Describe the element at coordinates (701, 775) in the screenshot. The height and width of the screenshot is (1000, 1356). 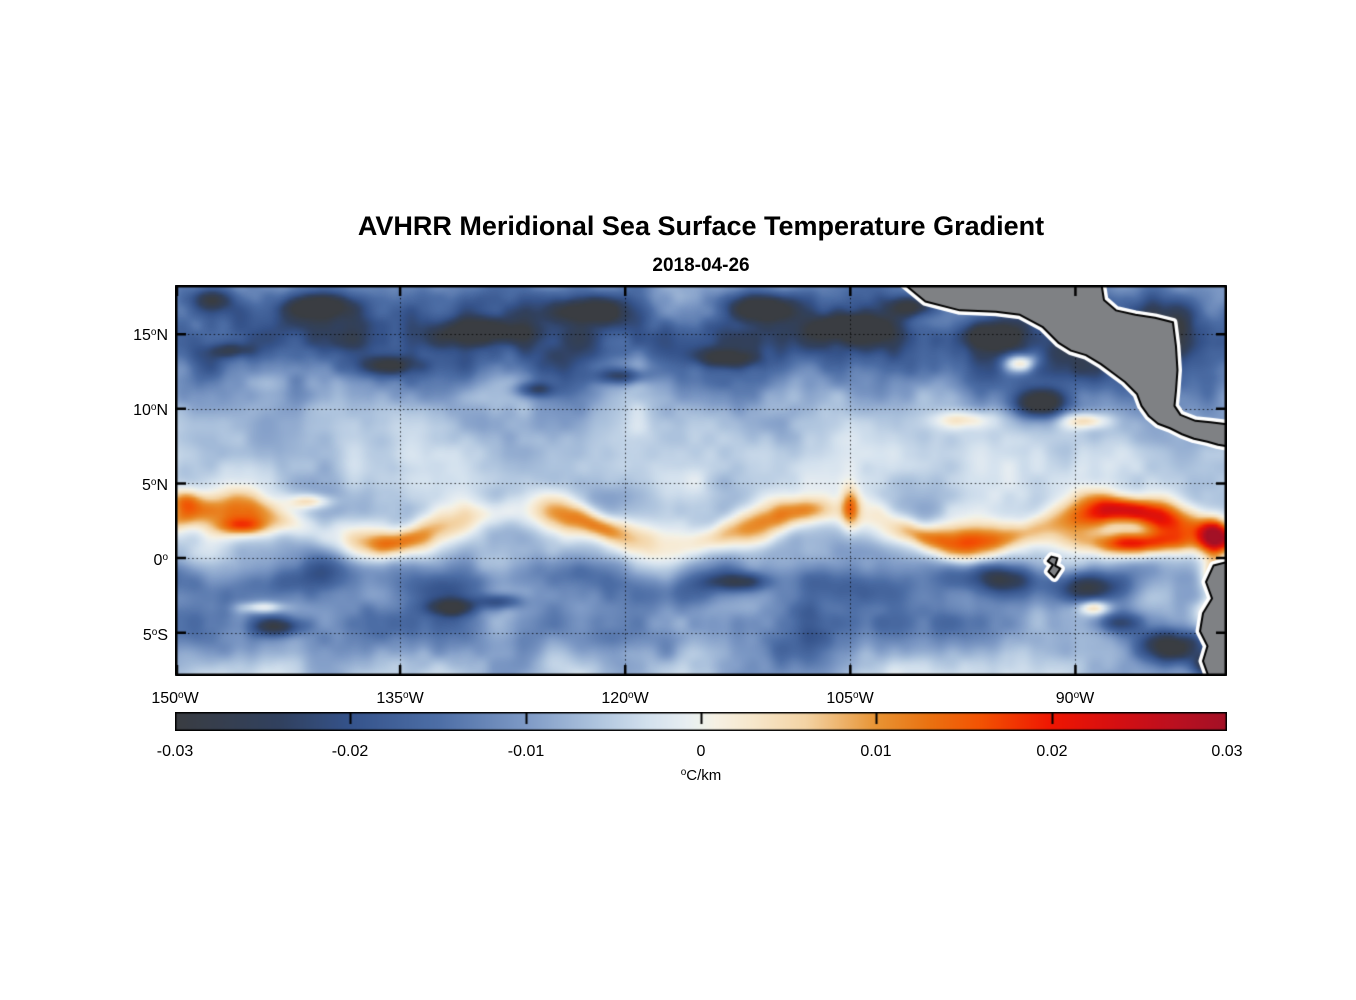
I see `colorbar-unit-label: oC/km` at that location.